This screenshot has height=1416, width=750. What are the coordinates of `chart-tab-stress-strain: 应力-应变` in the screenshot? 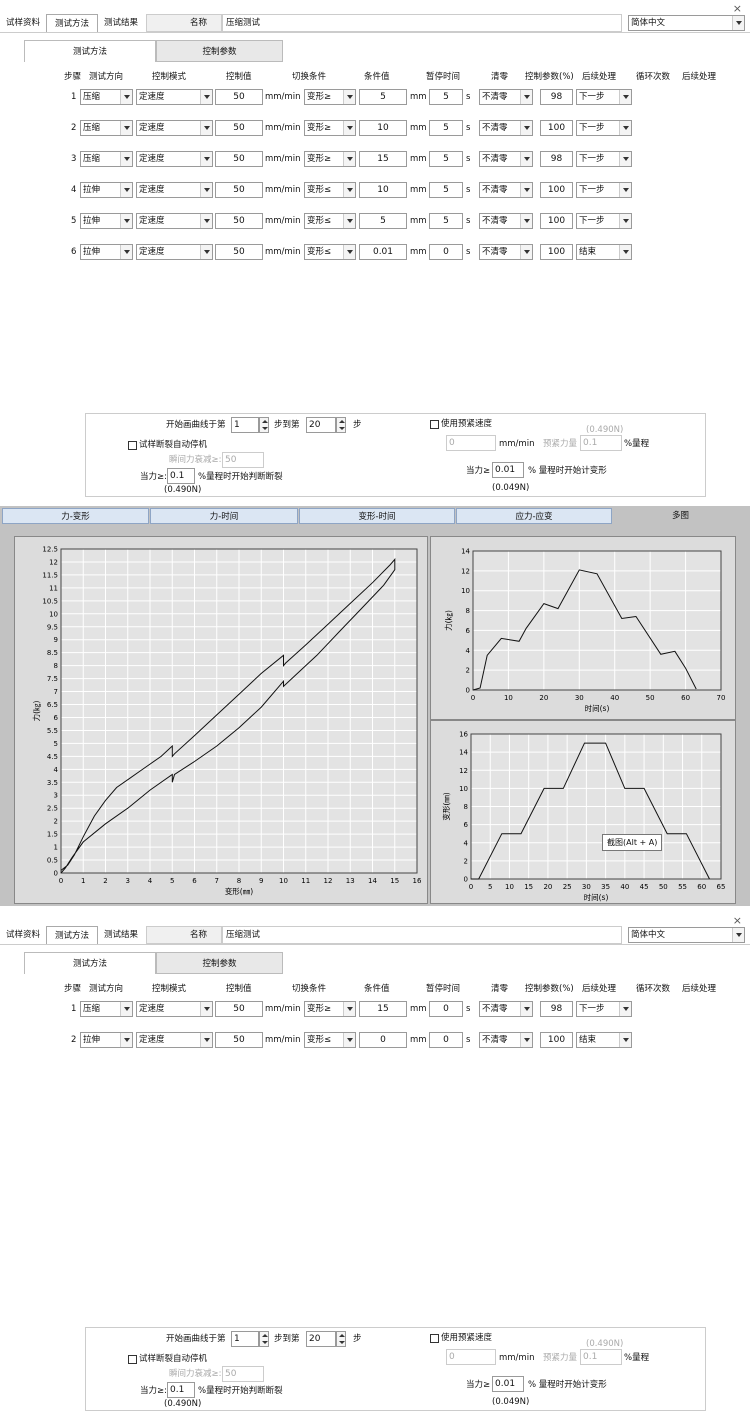 It's located at (534, 516).